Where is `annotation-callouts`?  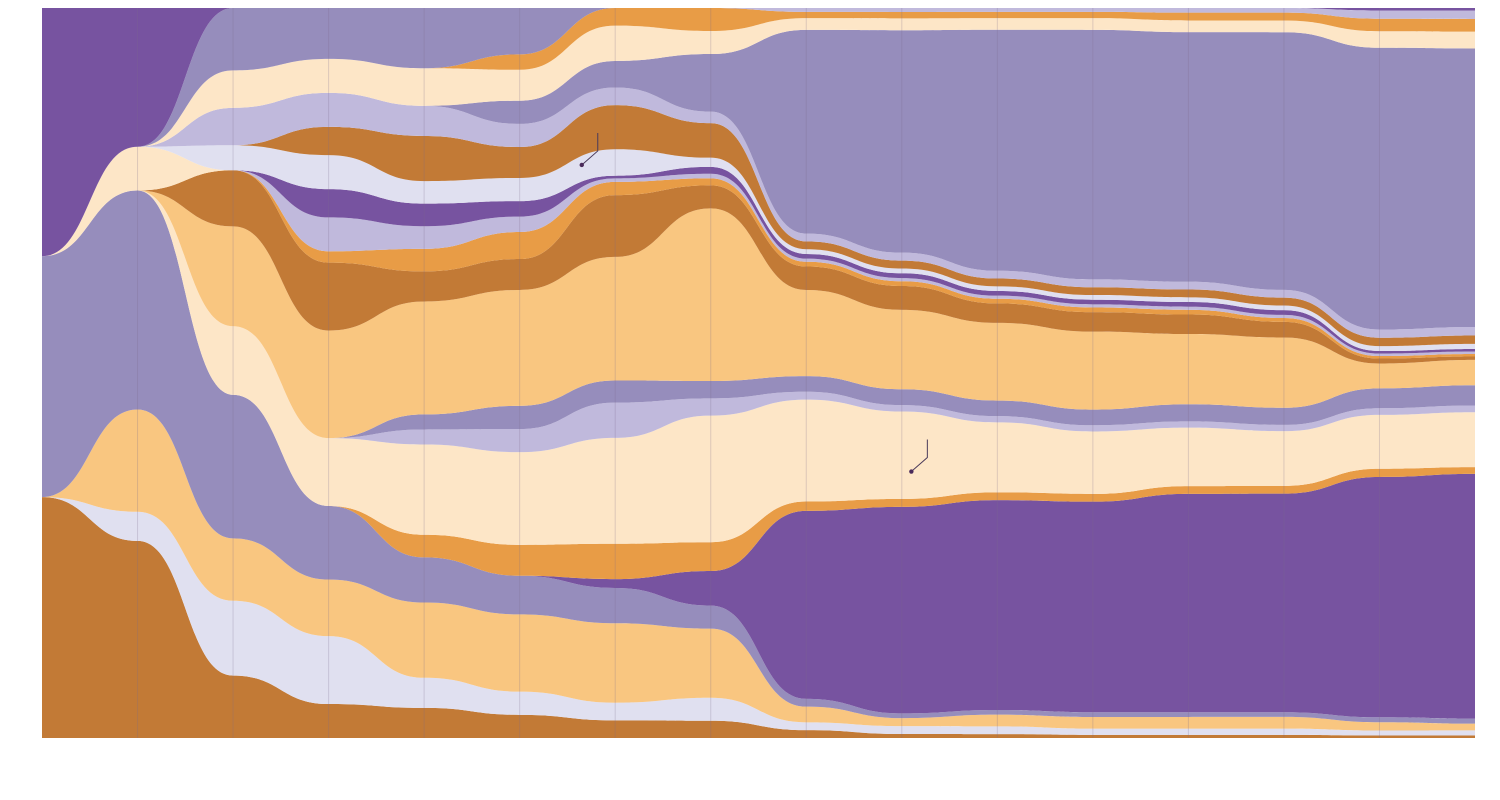
annotation-callouts is located at coordinates (753, 303).